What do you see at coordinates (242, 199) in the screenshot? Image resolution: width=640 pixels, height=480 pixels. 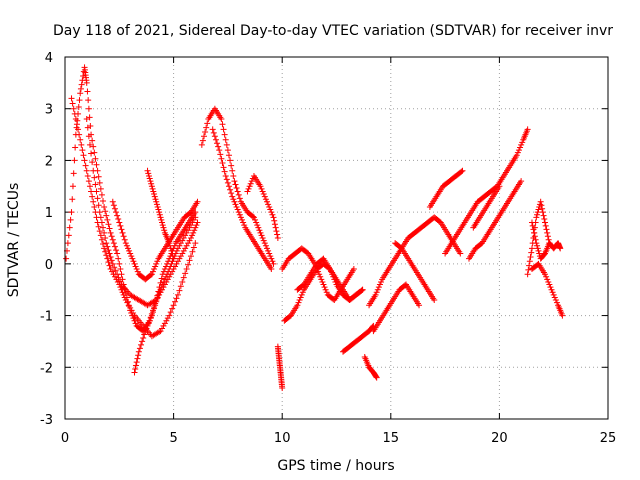 I see `series-t8` at bounding box center [242, 199].